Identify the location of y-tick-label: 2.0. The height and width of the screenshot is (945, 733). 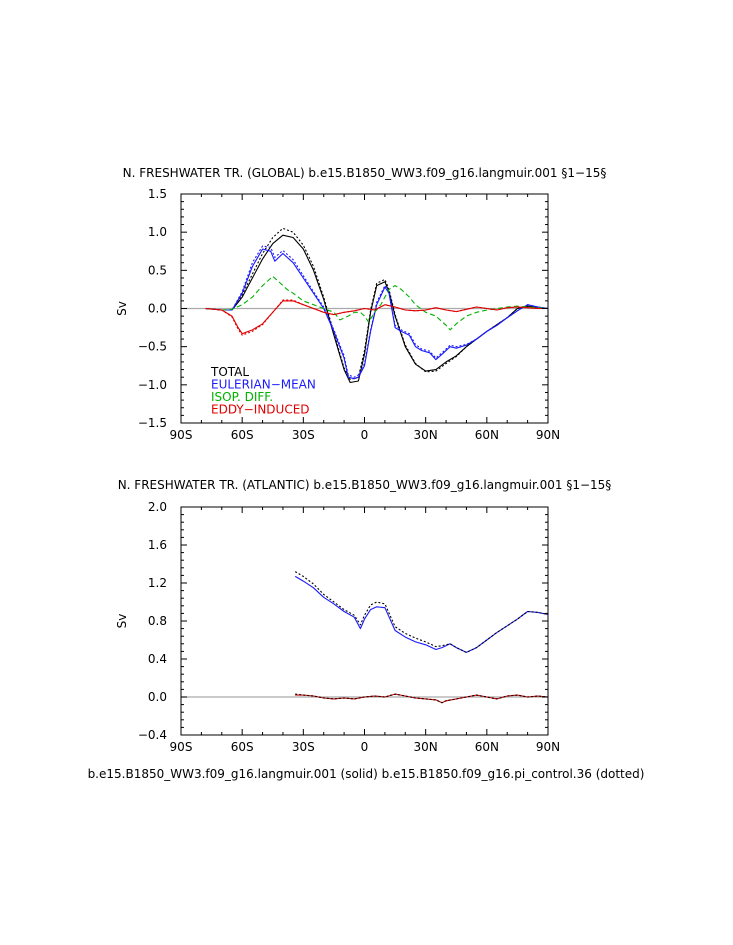
(157, 507).